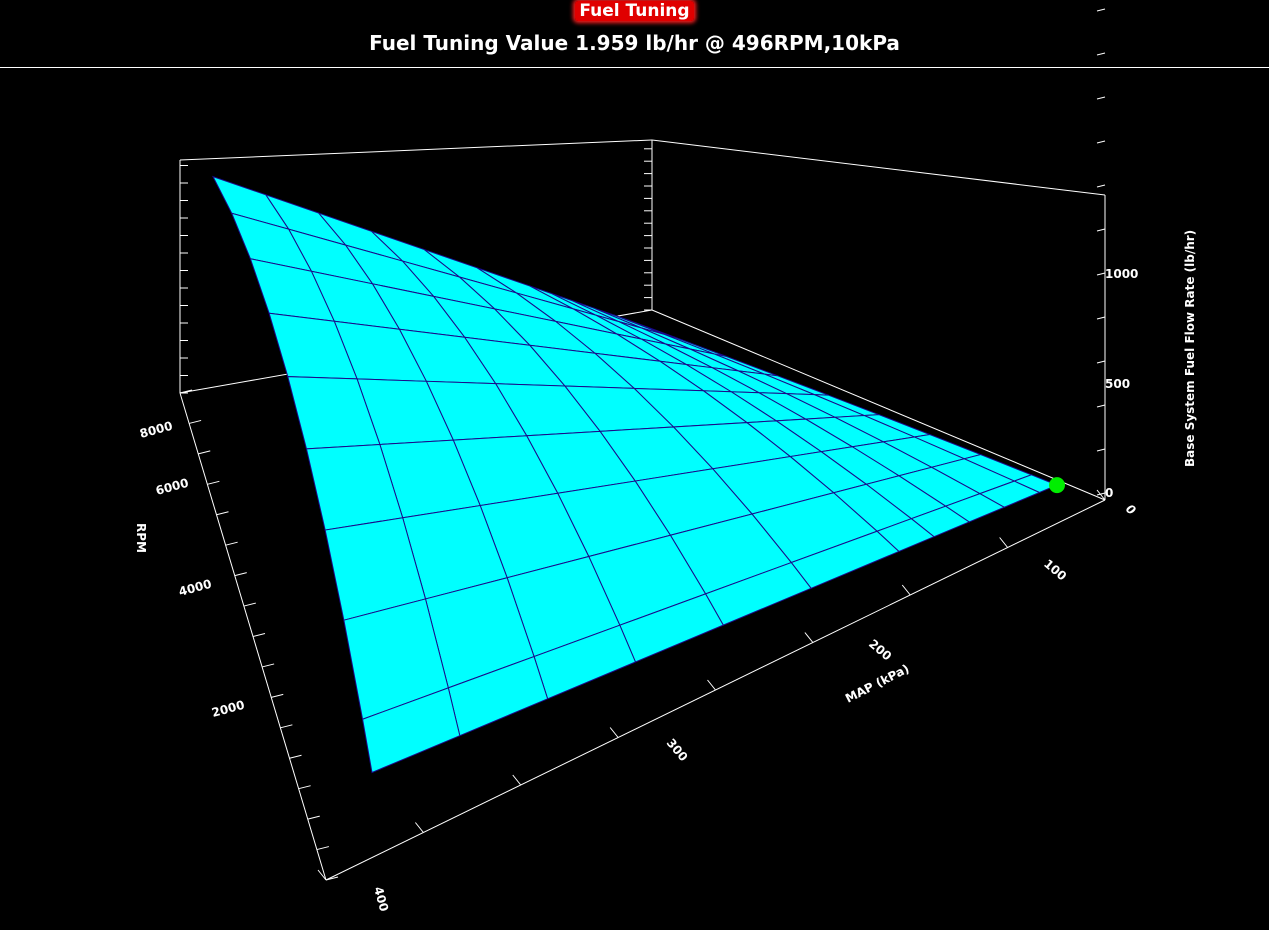 The width and height of the screenshot is (1269, 930). I want to click on z-tick-label-1000: 1000, so click(1121, 274).